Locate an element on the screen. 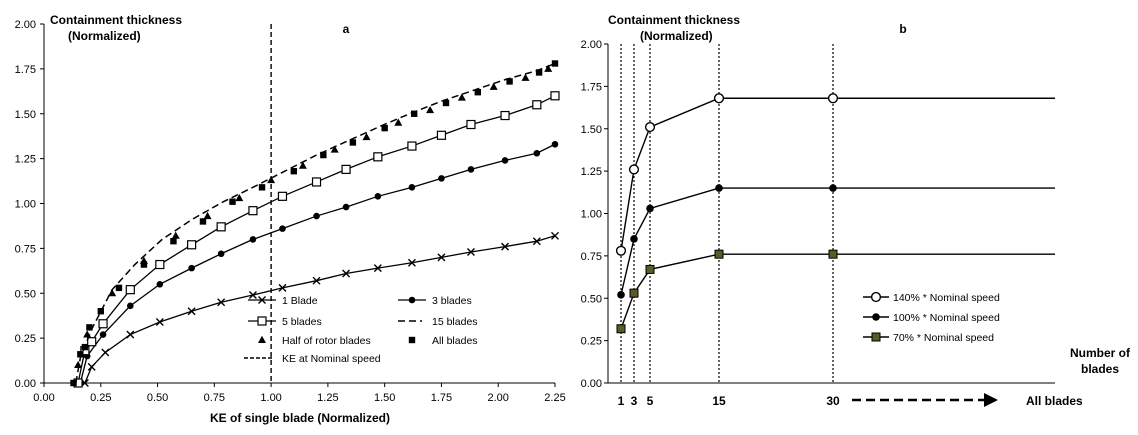 This screenshot has height=435, width=1138. legend-item-70-nominal-speed: 70% * Nominal speed is located at coordinates (928, 338).